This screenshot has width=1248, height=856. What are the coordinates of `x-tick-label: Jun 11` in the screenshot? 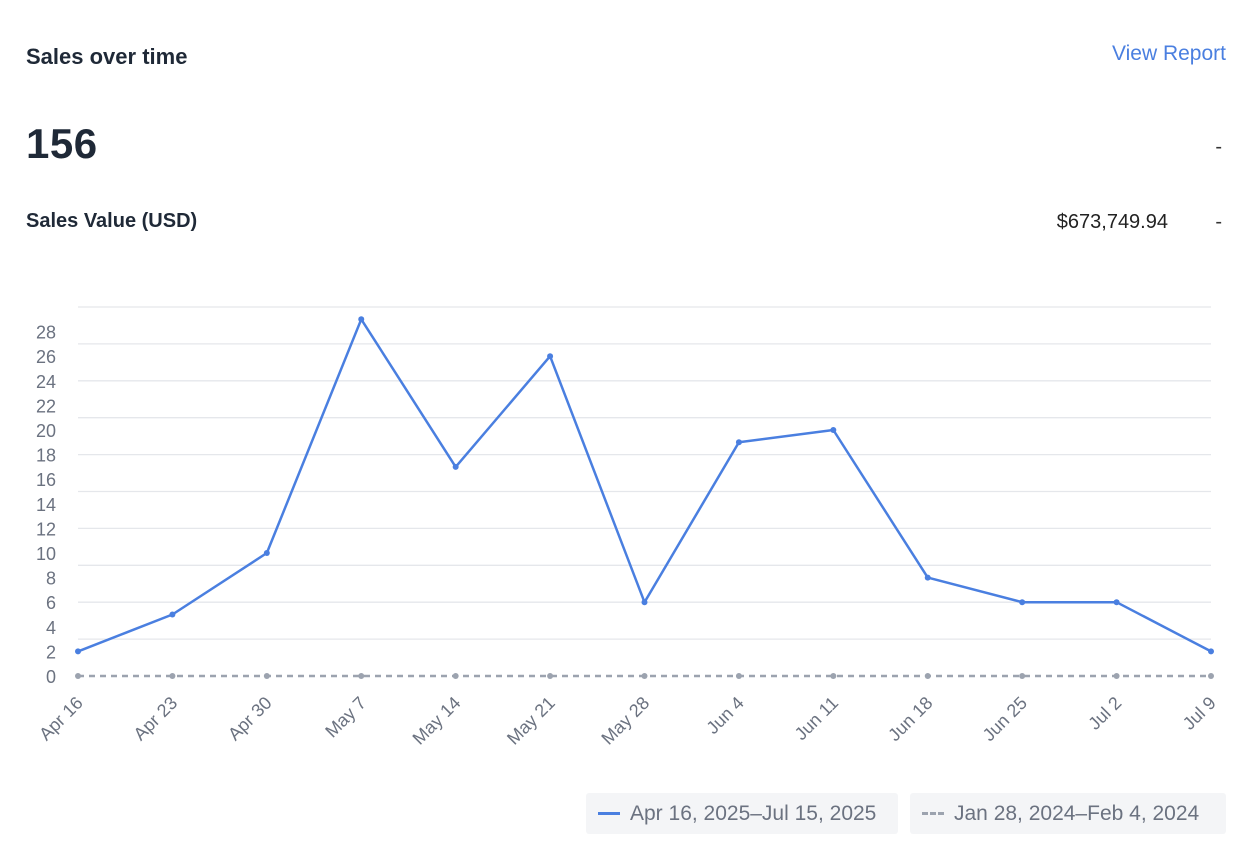 It's located at (816, 718).